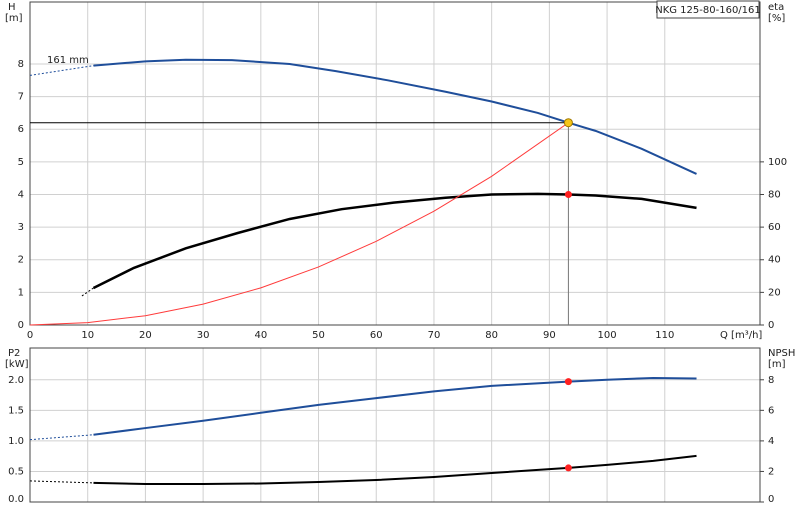 The image size is (800, 520). I want to click on x-tick-label: 10, so click(87, 335).